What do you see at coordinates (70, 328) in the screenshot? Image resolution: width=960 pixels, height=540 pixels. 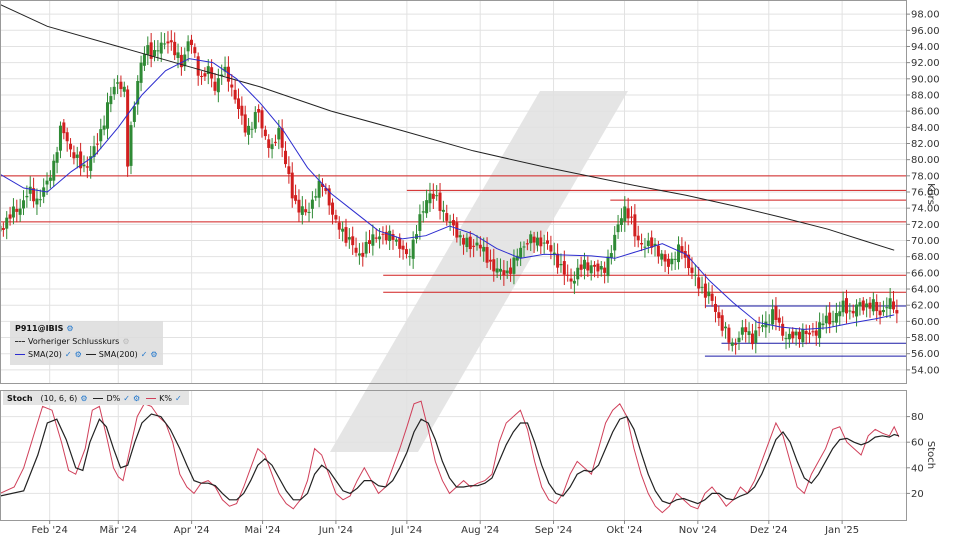 I see `settings-icon: ⚙` at bounding box center [70, 328].